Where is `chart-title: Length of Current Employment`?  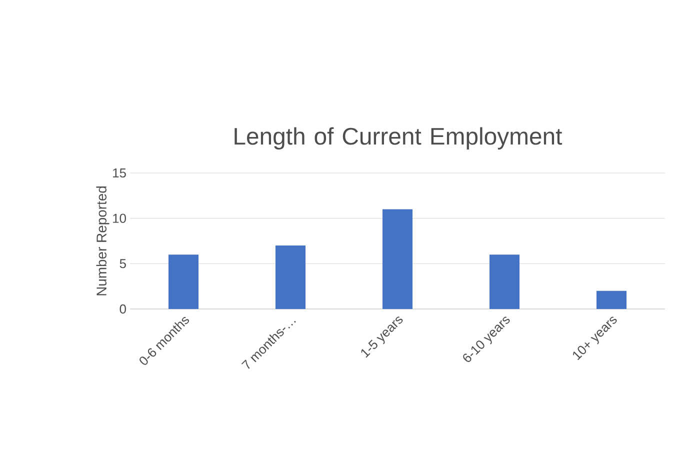
chart-title: Length of Current Employment is located at coordinates (398, 138).